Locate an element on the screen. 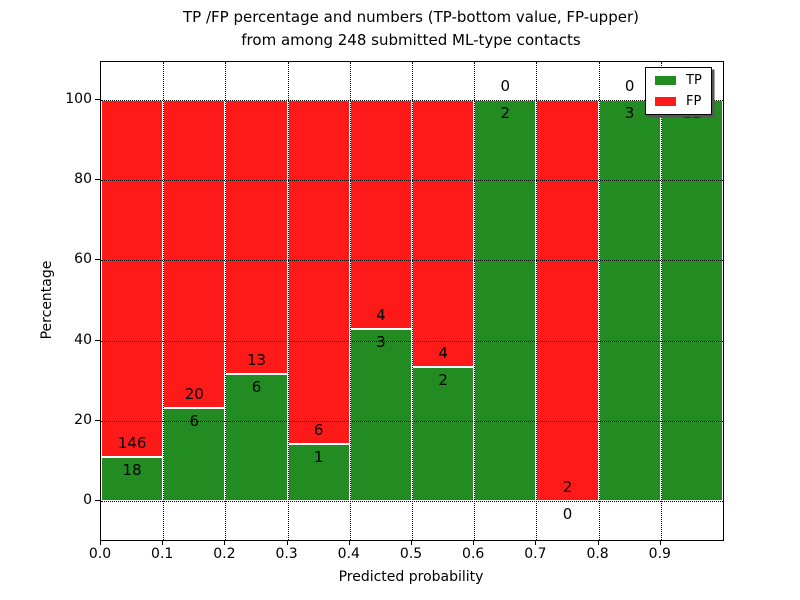 The width and height of the screenshot is (800, 600). x-tick-label: 0.6 is located at coordinates (473, 554).